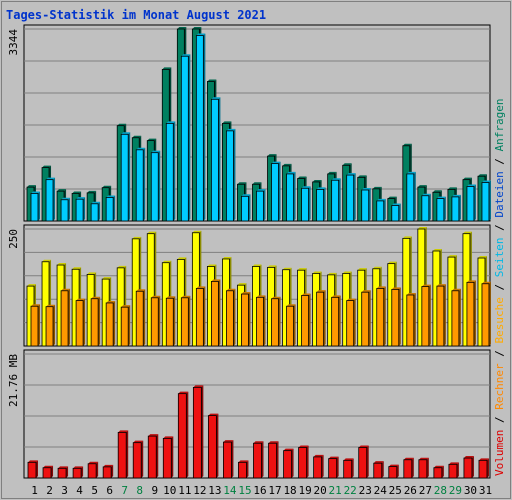 The image size is (512, 500). What do you see at coordinates (410, 490) in the screenshot?
I see `x-label-day-26: 26` at bounding box center [410, 490].